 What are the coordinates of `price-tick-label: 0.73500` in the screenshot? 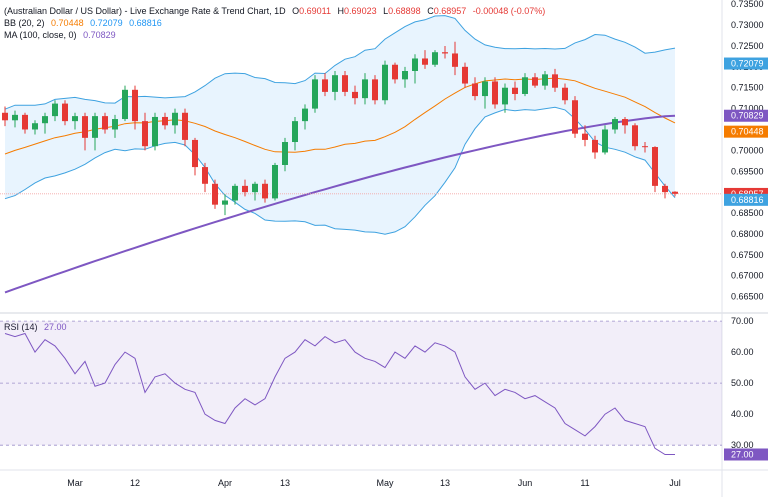 It's located at (747, 4).